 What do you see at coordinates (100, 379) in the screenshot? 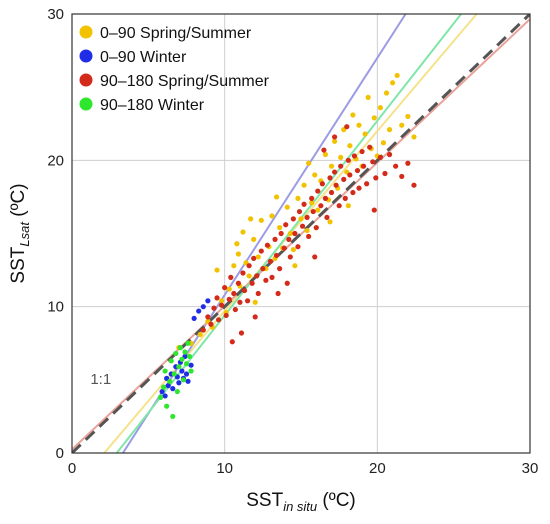
I see `identity-line-label: 1:1` at bounding box center [100, 379].